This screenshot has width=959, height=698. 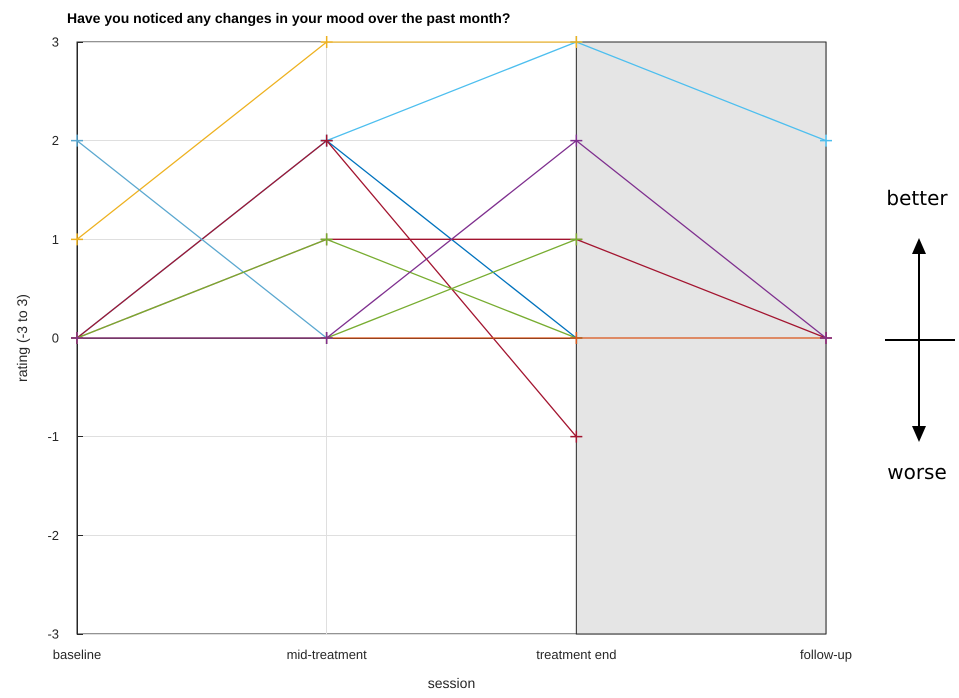 What do you see at coordinates (77, 654) in the screenshot?
I see `x-tick-label: baseline` at bounding box center [77, 654].